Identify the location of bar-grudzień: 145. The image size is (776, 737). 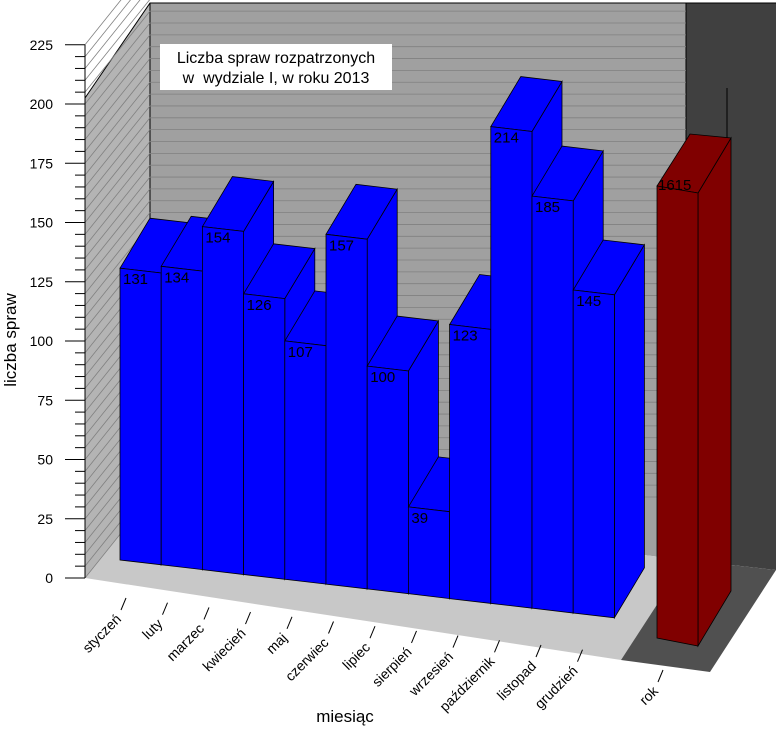
(609, 429).